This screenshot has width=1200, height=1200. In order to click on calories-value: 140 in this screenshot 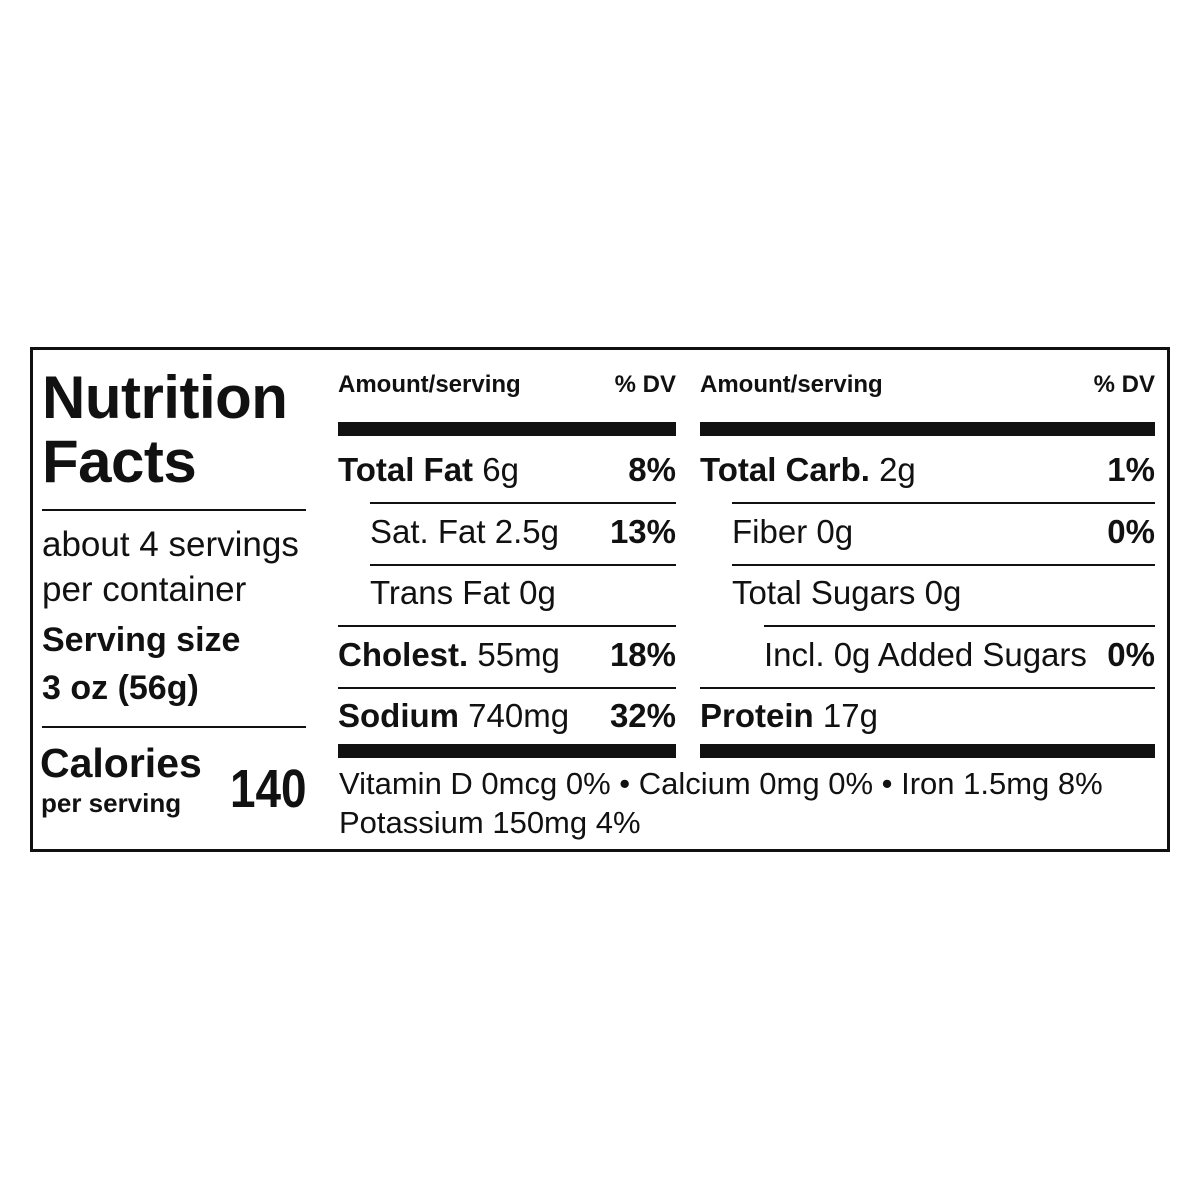, I will do `click(268, 789)`.